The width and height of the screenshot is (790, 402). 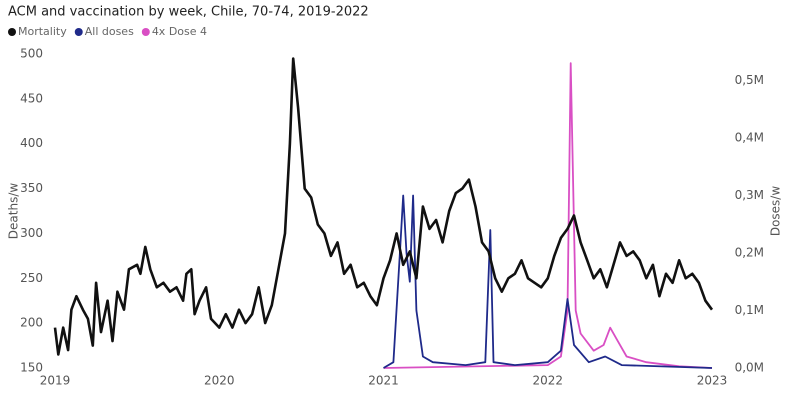 What do you see at coordinates (14, 211) in the screenshot?
I see `y-axis-title: Deaths/w` at bounding box center [14, 211].